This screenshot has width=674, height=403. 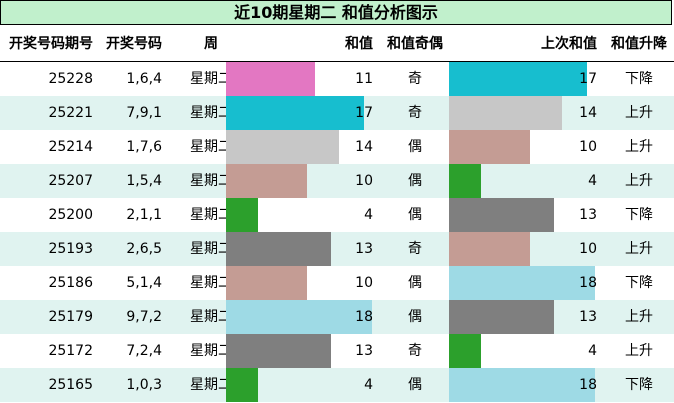 I want to click on issue-cell: 25221, so click(x=70, y=113).